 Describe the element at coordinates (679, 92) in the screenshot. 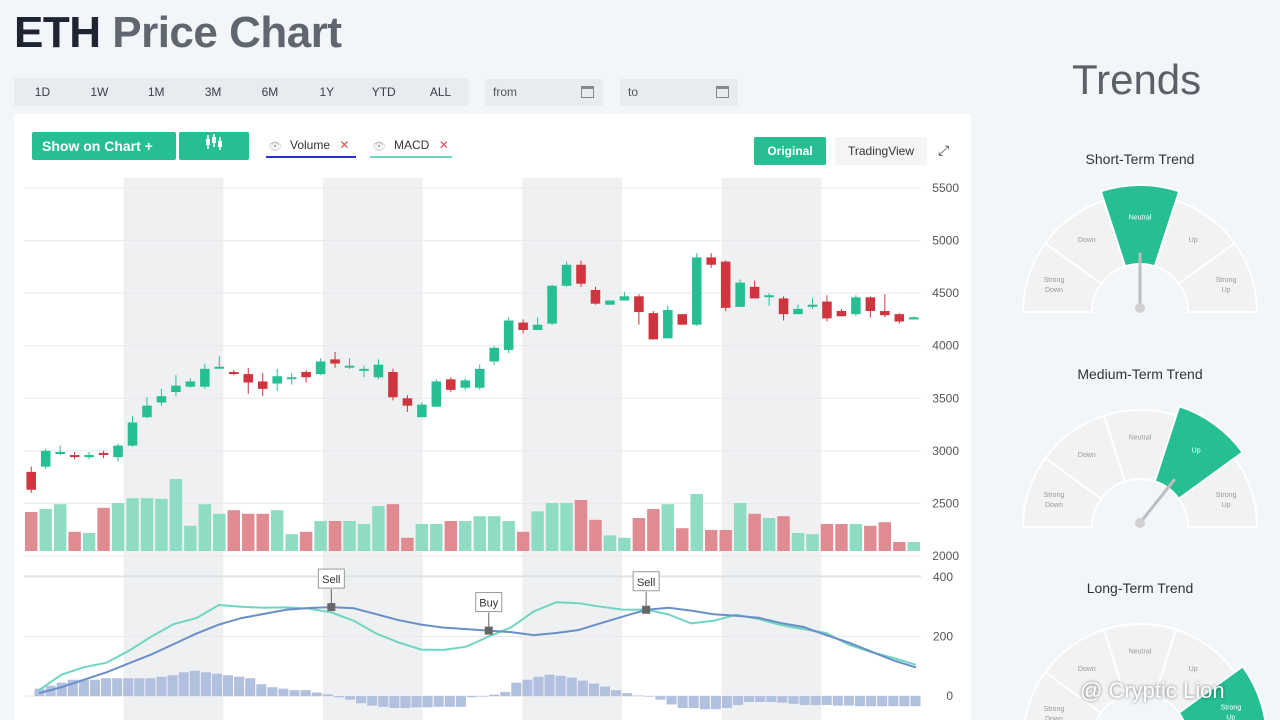

I see `date-to-input: to` at that location.